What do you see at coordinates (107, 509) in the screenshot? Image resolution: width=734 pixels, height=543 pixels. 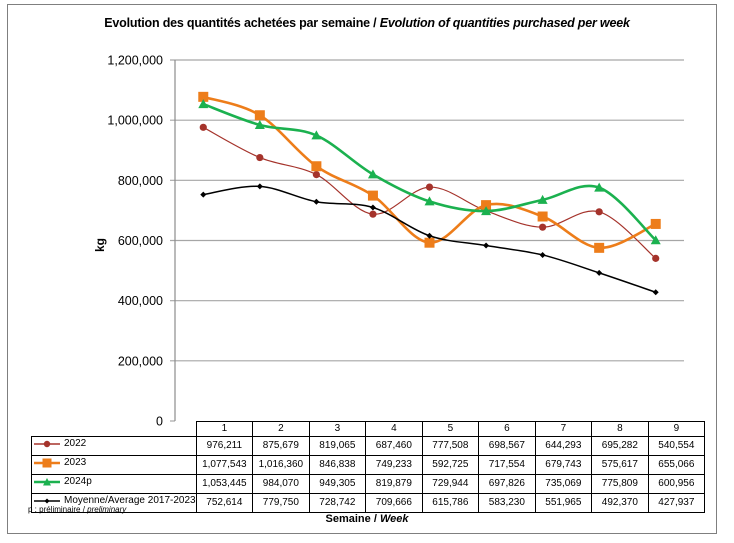 I see `footnote-en: preliminary` at bounding box center [107, 509].